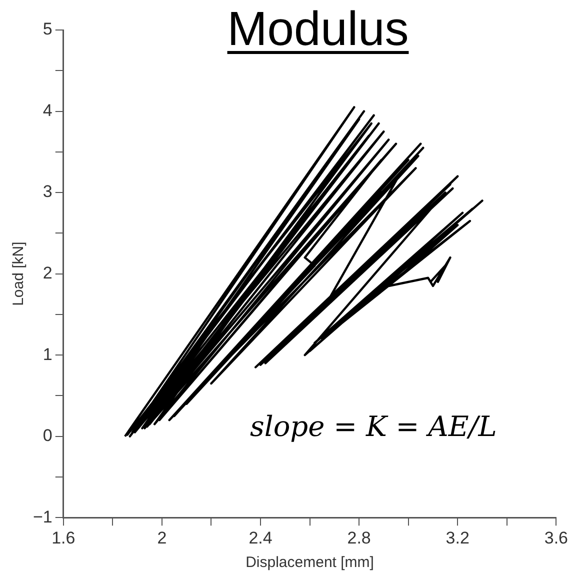 The height and width of the screenshot is (576, 571). I want to click on x-tick-label: 3.6, so click(556, 538).